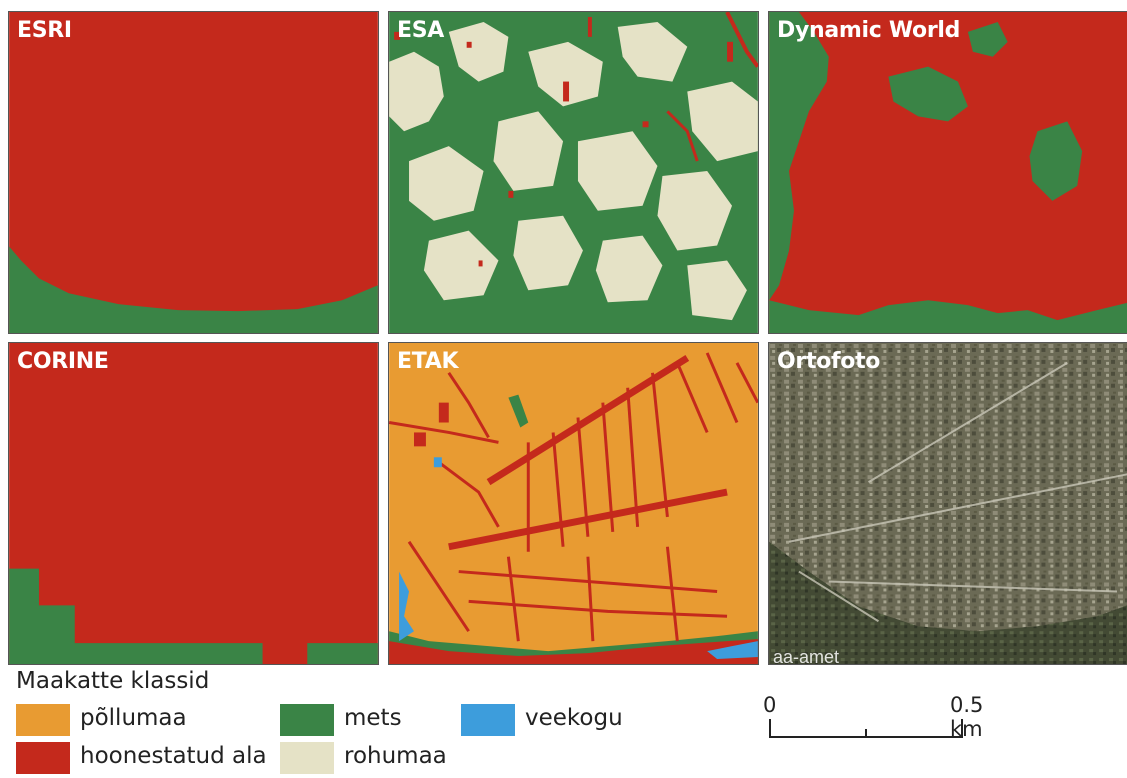 The image size is (1127, 778). I want to click on scale-label-end: 0.5 km, so click(967, 717).